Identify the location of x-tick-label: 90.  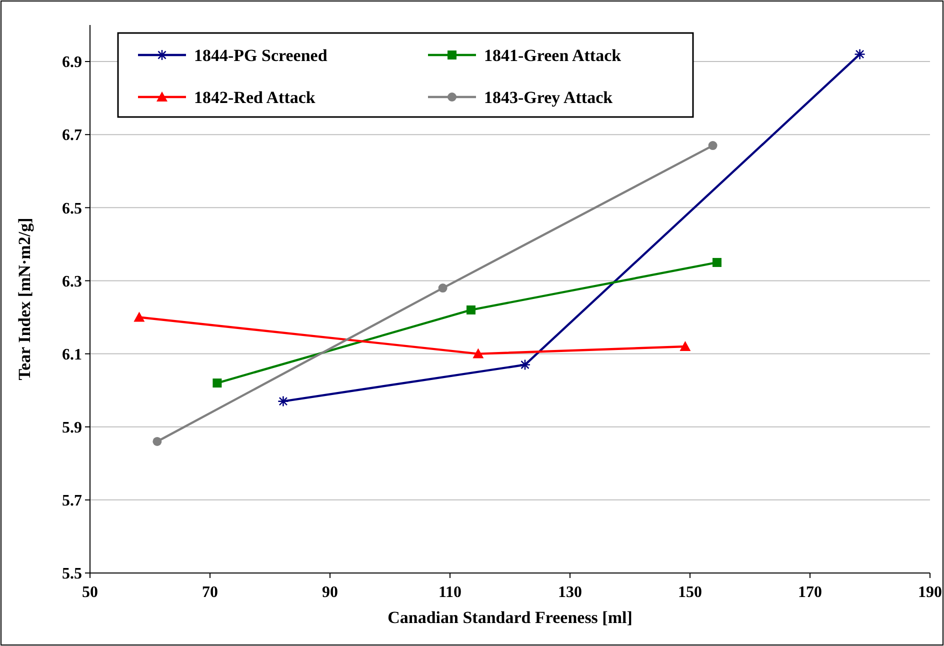
(330, 592).